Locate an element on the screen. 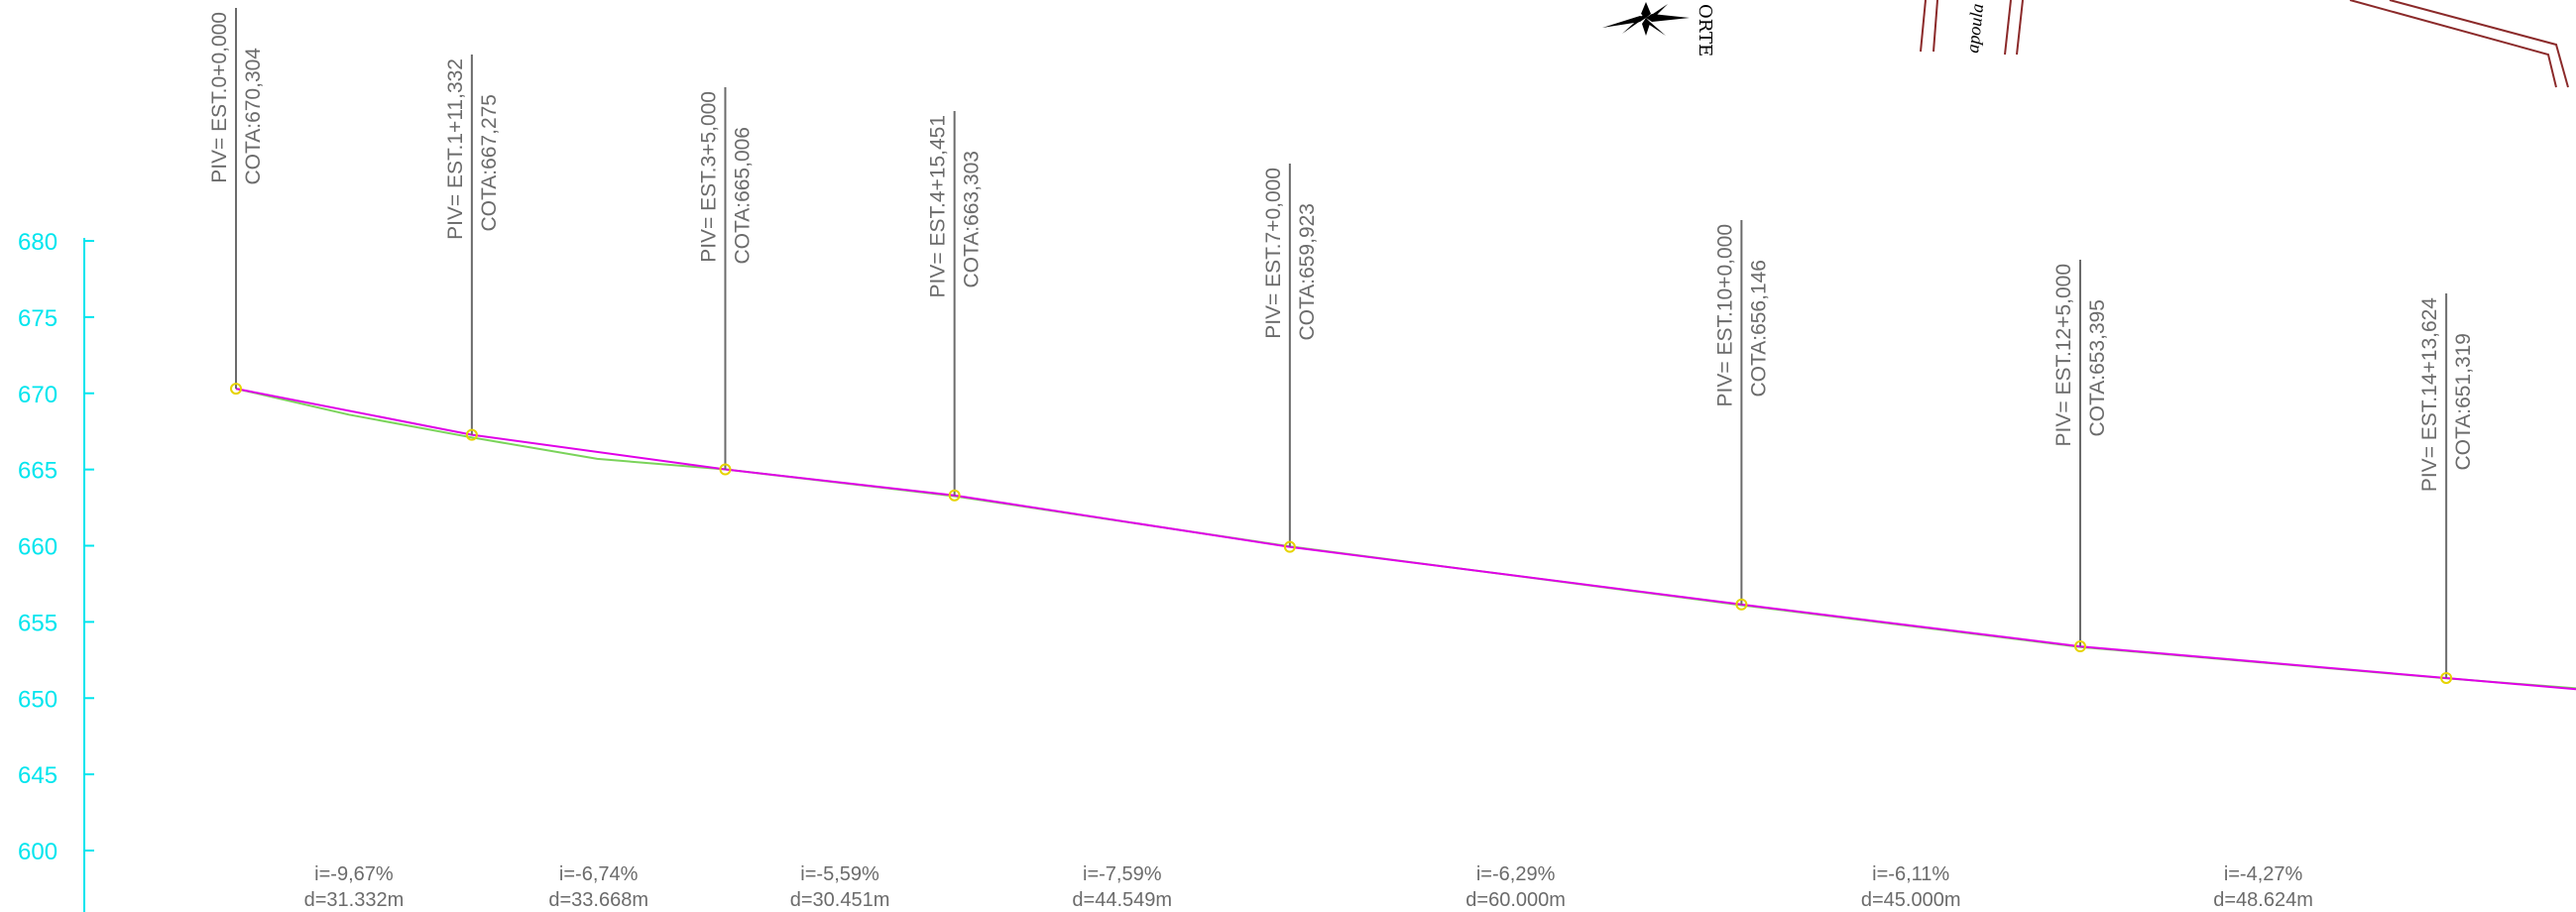 The image size is (2576, 912). y-tick-label: 670 is located at coordinates (38, 395).